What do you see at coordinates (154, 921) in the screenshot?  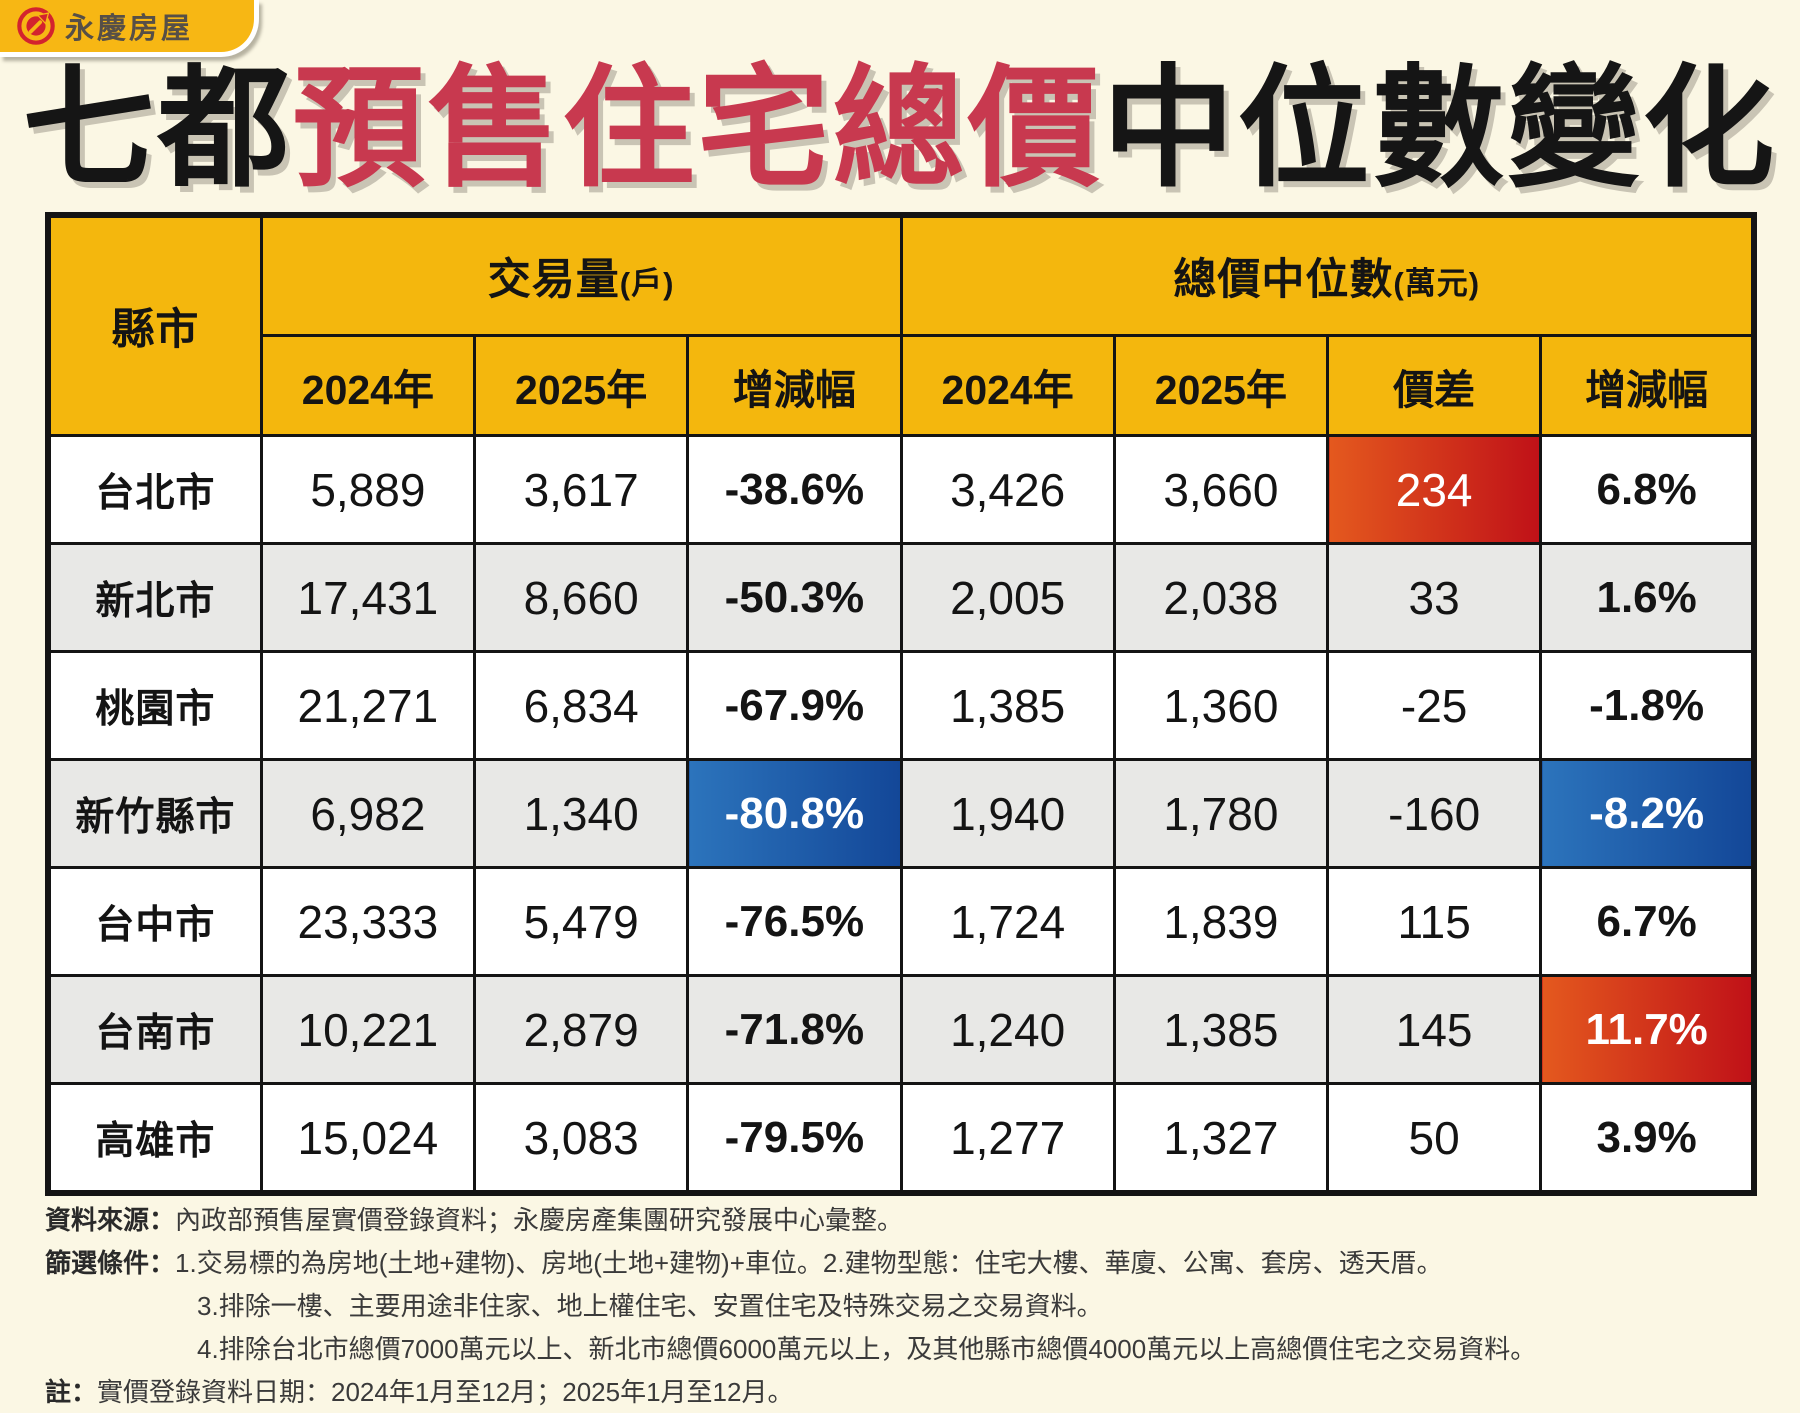 I see `city-cell: 台中市` at bounding box center [154, 921].